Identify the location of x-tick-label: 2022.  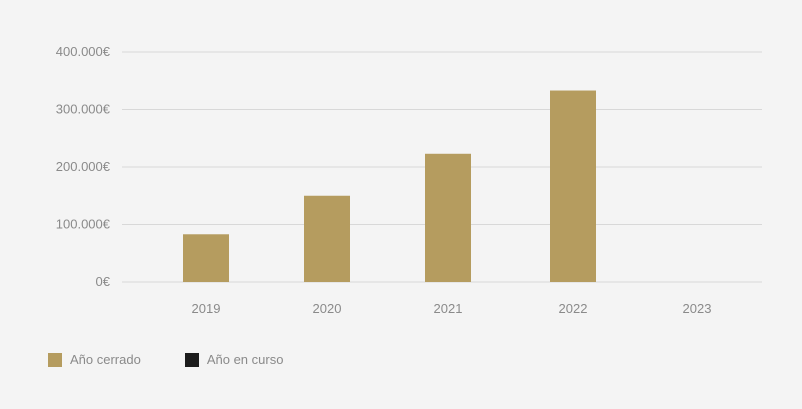
(573, 308).